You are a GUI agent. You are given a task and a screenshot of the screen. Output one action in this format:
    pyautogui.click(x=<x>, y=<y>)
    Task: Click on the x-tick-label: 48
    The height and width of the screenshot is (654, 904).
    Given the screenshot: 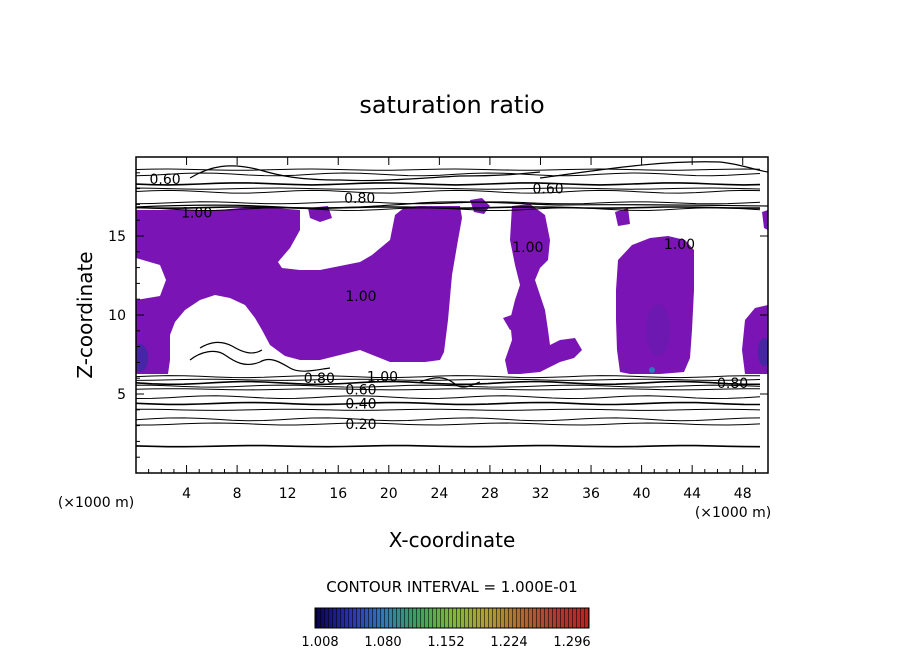 What is the action you would take?
    pyautogui.click(x=743, y=494)
    